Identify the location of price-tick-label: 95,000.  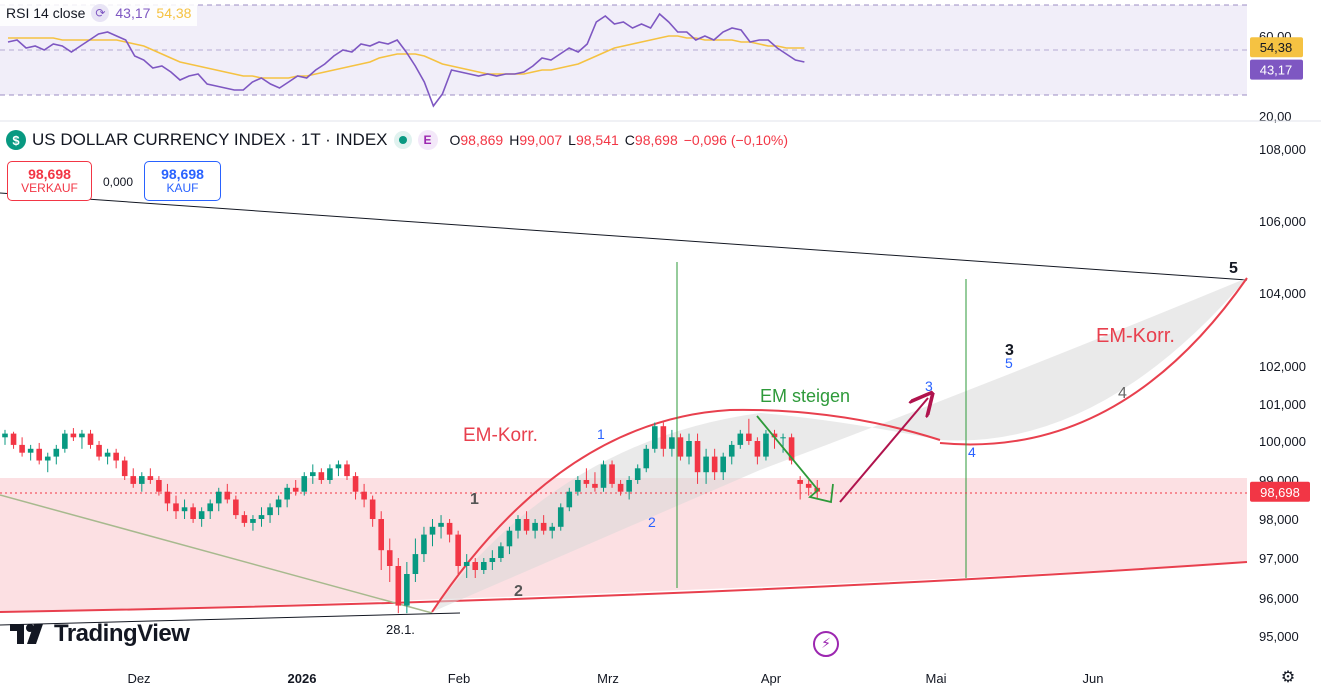
(1279, 636).